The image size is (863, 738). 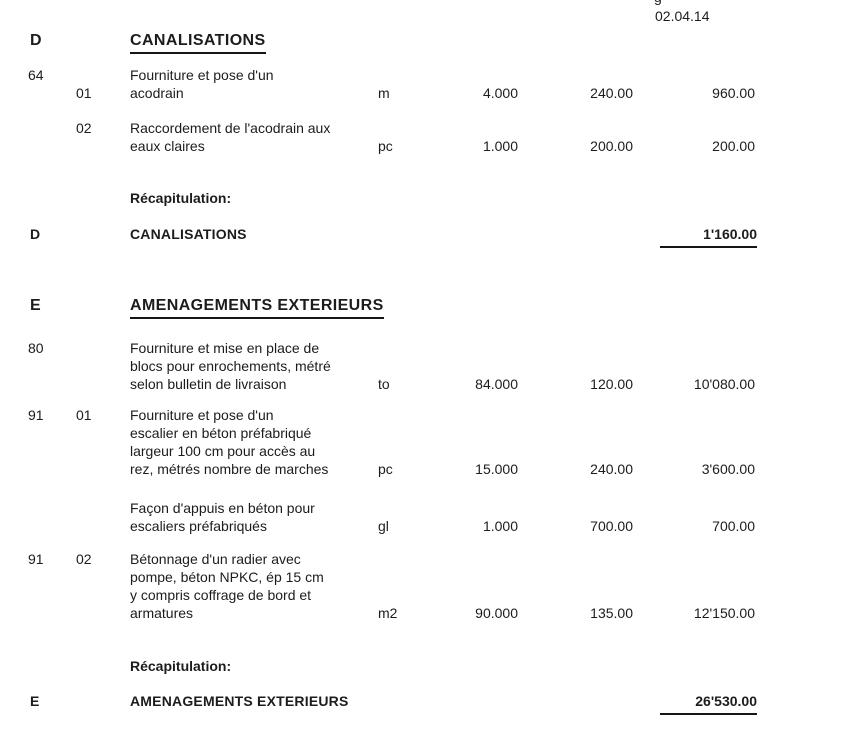 I want to click on item-pos: 80, so click(x=36, y=348).